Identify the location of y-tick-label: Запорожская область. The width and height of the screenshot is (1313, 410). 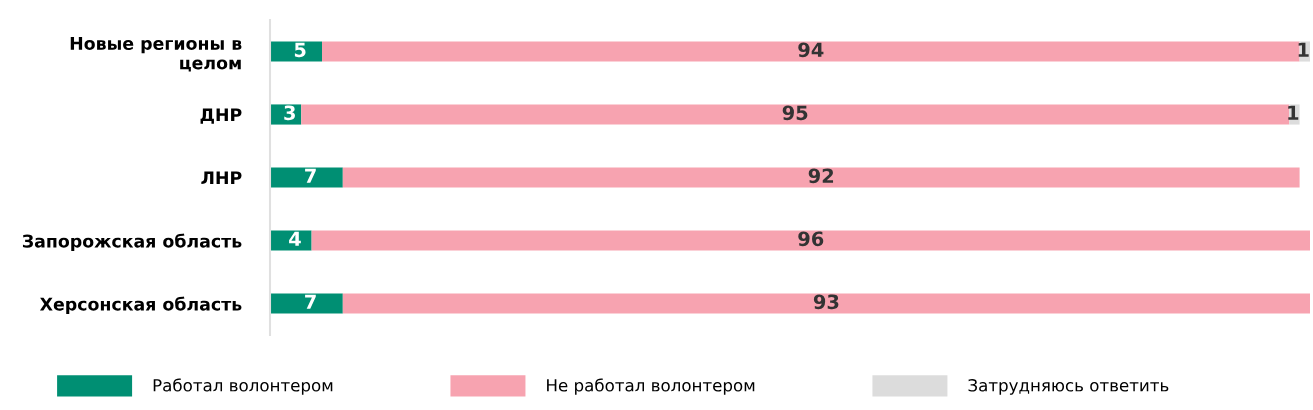
(132, 242).